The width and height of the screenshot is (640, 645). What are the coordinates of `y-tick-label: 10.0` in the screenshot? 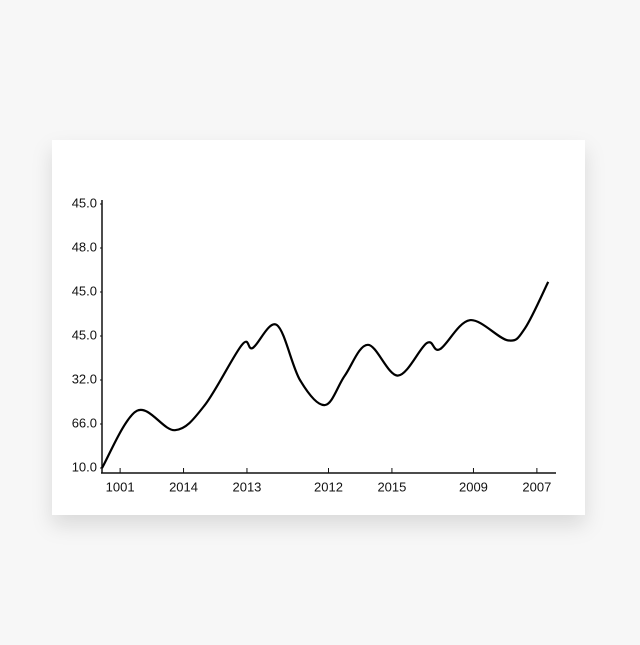 It's located at (84, 466).